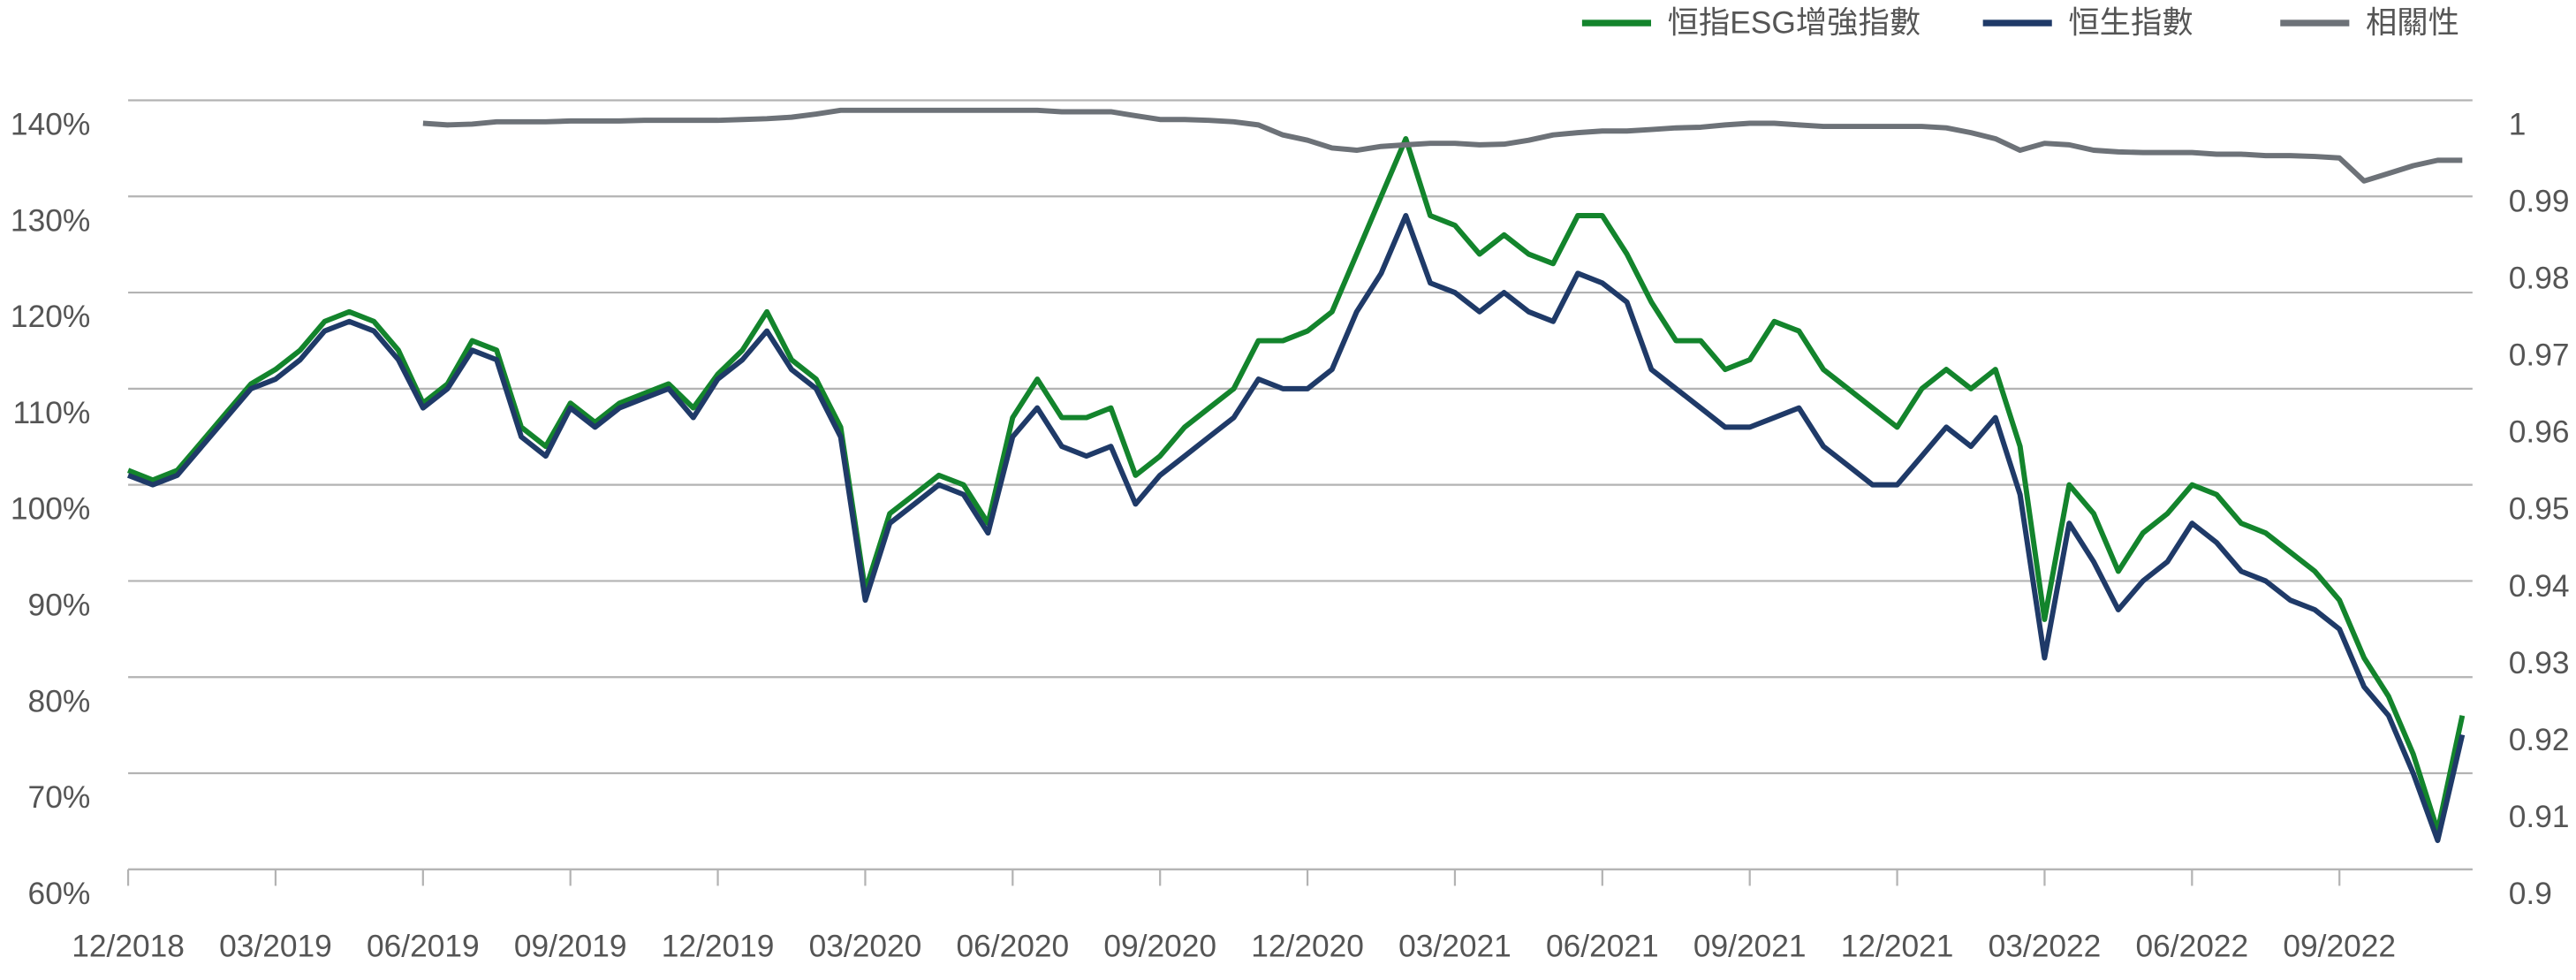 The height and width of the screenshot is (980, 2576). Describe the element at coordinates (1795, 22) in the screenshot. I see `legend-label: 恒指ESG增強指數` at that location.